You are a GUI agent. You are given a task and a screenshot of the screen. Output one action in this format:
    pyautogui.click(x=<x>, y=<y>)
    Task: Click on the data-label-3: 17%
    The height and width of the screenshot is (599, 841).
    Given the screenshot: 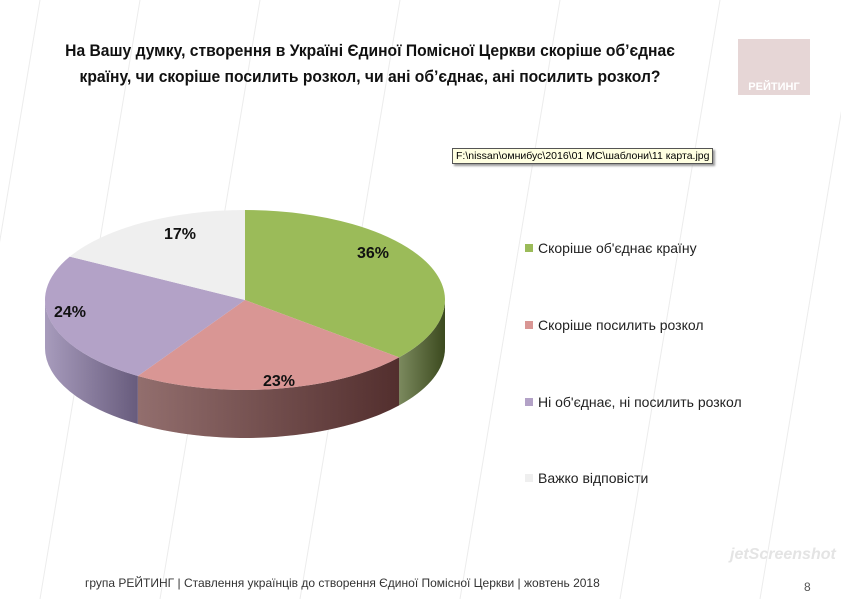 What is the action you would take?
    pyautogui.click(x=180, y=234)
    